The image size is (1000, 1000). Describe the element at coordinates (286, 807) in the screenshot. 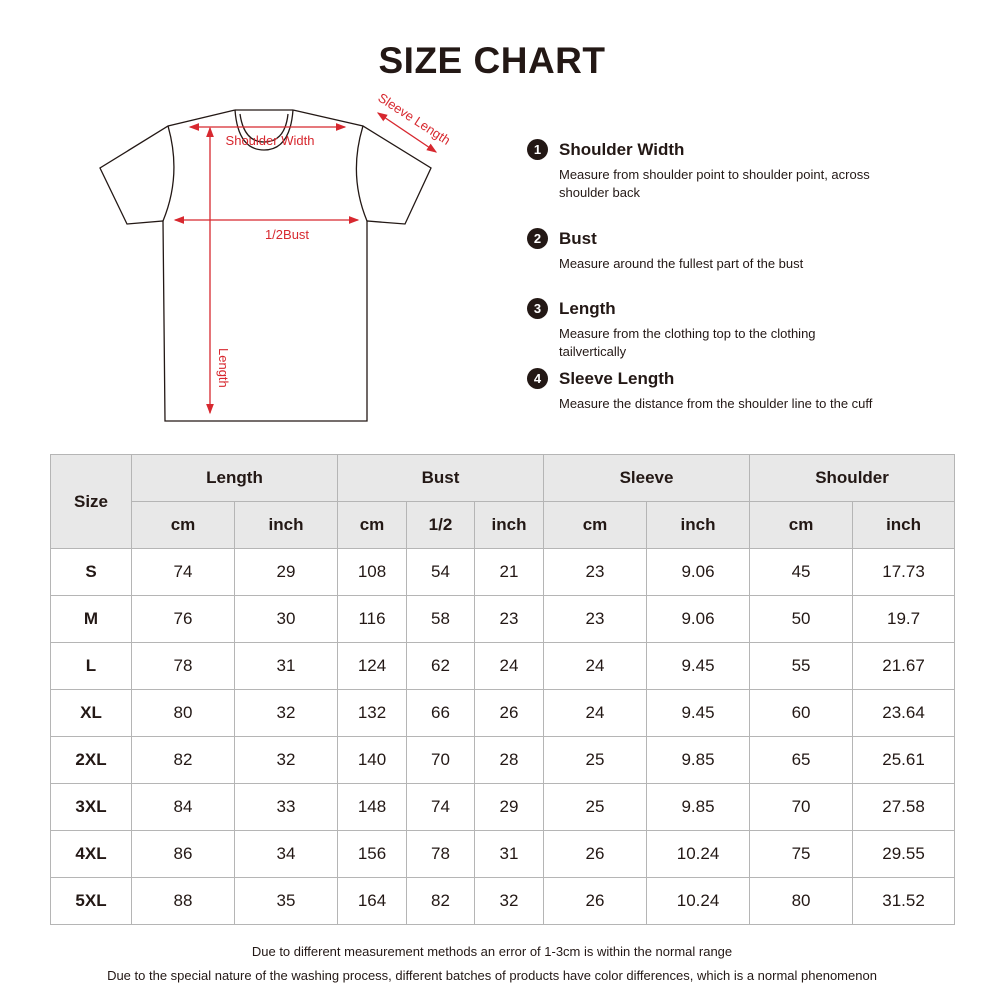

I see `value-cell: 33` at that location.